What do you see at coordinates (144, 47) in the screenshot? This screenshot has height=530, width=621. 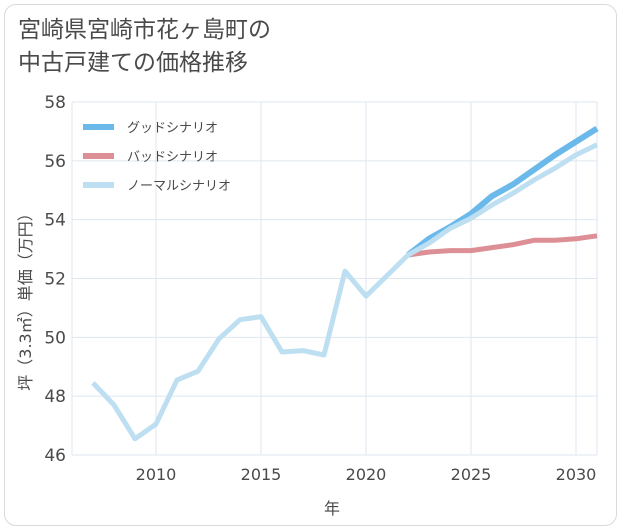 I see `chart-title: 宮崎県宮崎市花ヶ島町の 中古戸建ての価格推移` at bounding box center [144, 47].